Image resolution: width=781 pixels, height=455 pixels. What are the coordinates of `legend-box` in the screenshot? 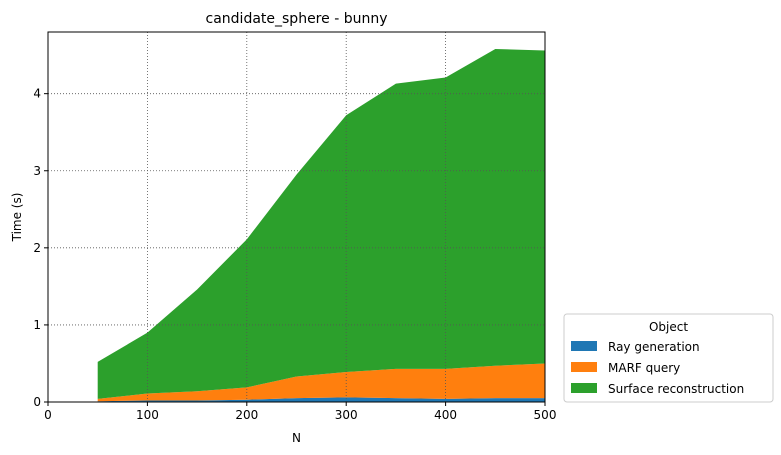 It's located at (668, 358).